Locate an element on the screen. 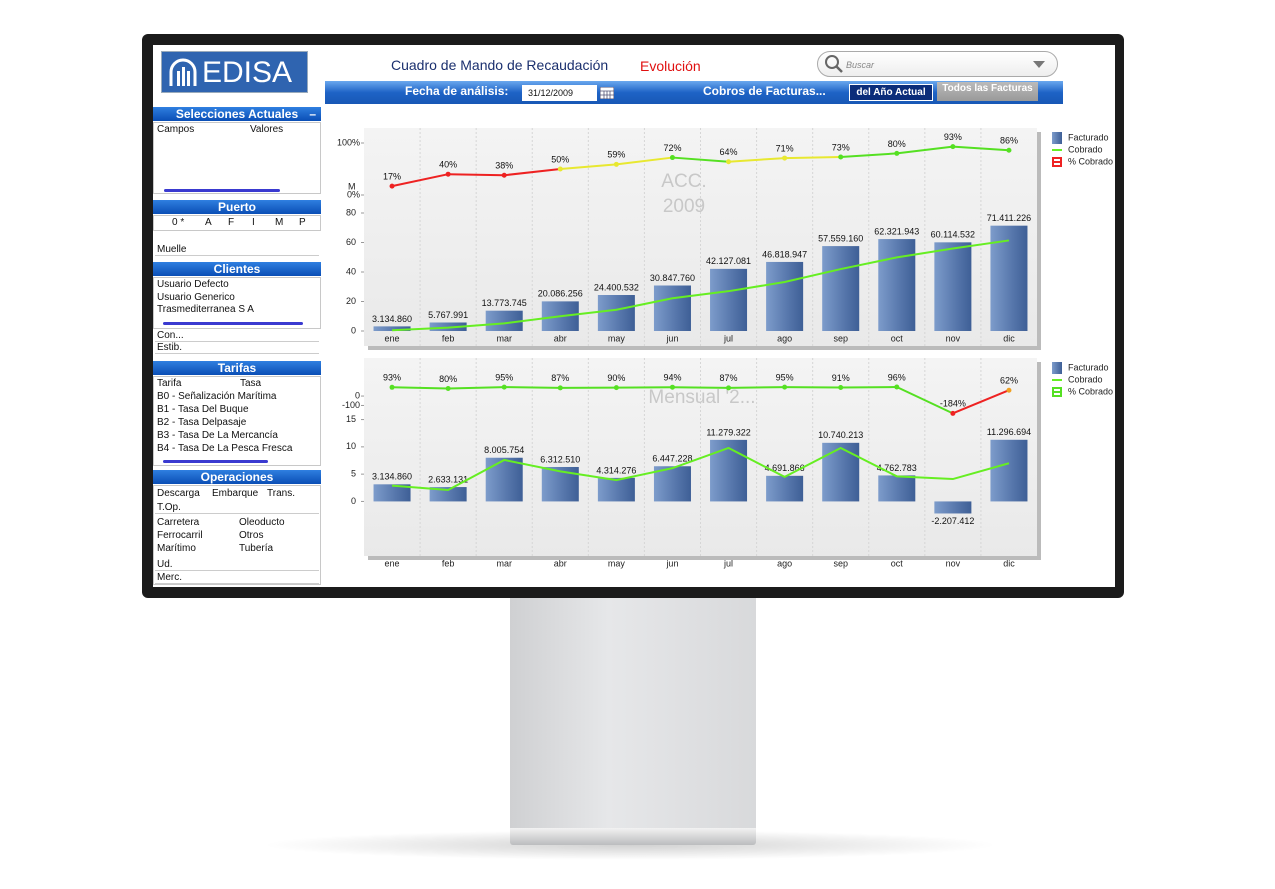 The height and width of the screenshot is (889, 1275). column-header: P is located at coordinates (302, 222).